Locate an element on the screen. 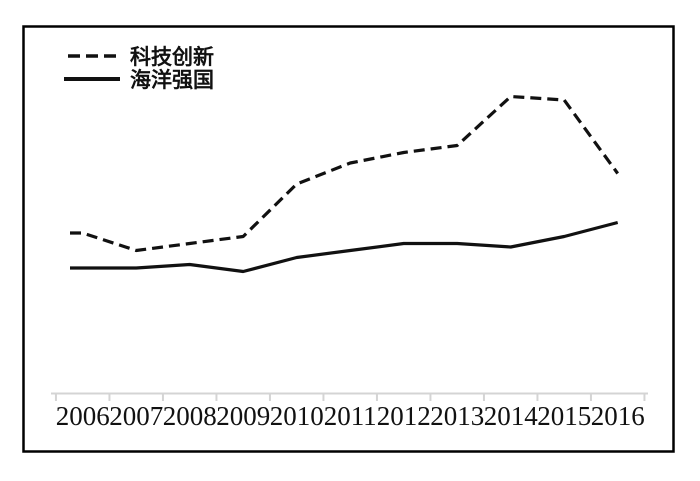 This screenshot has height=481, width=700. x-axis is located at coordinates (349, 396).